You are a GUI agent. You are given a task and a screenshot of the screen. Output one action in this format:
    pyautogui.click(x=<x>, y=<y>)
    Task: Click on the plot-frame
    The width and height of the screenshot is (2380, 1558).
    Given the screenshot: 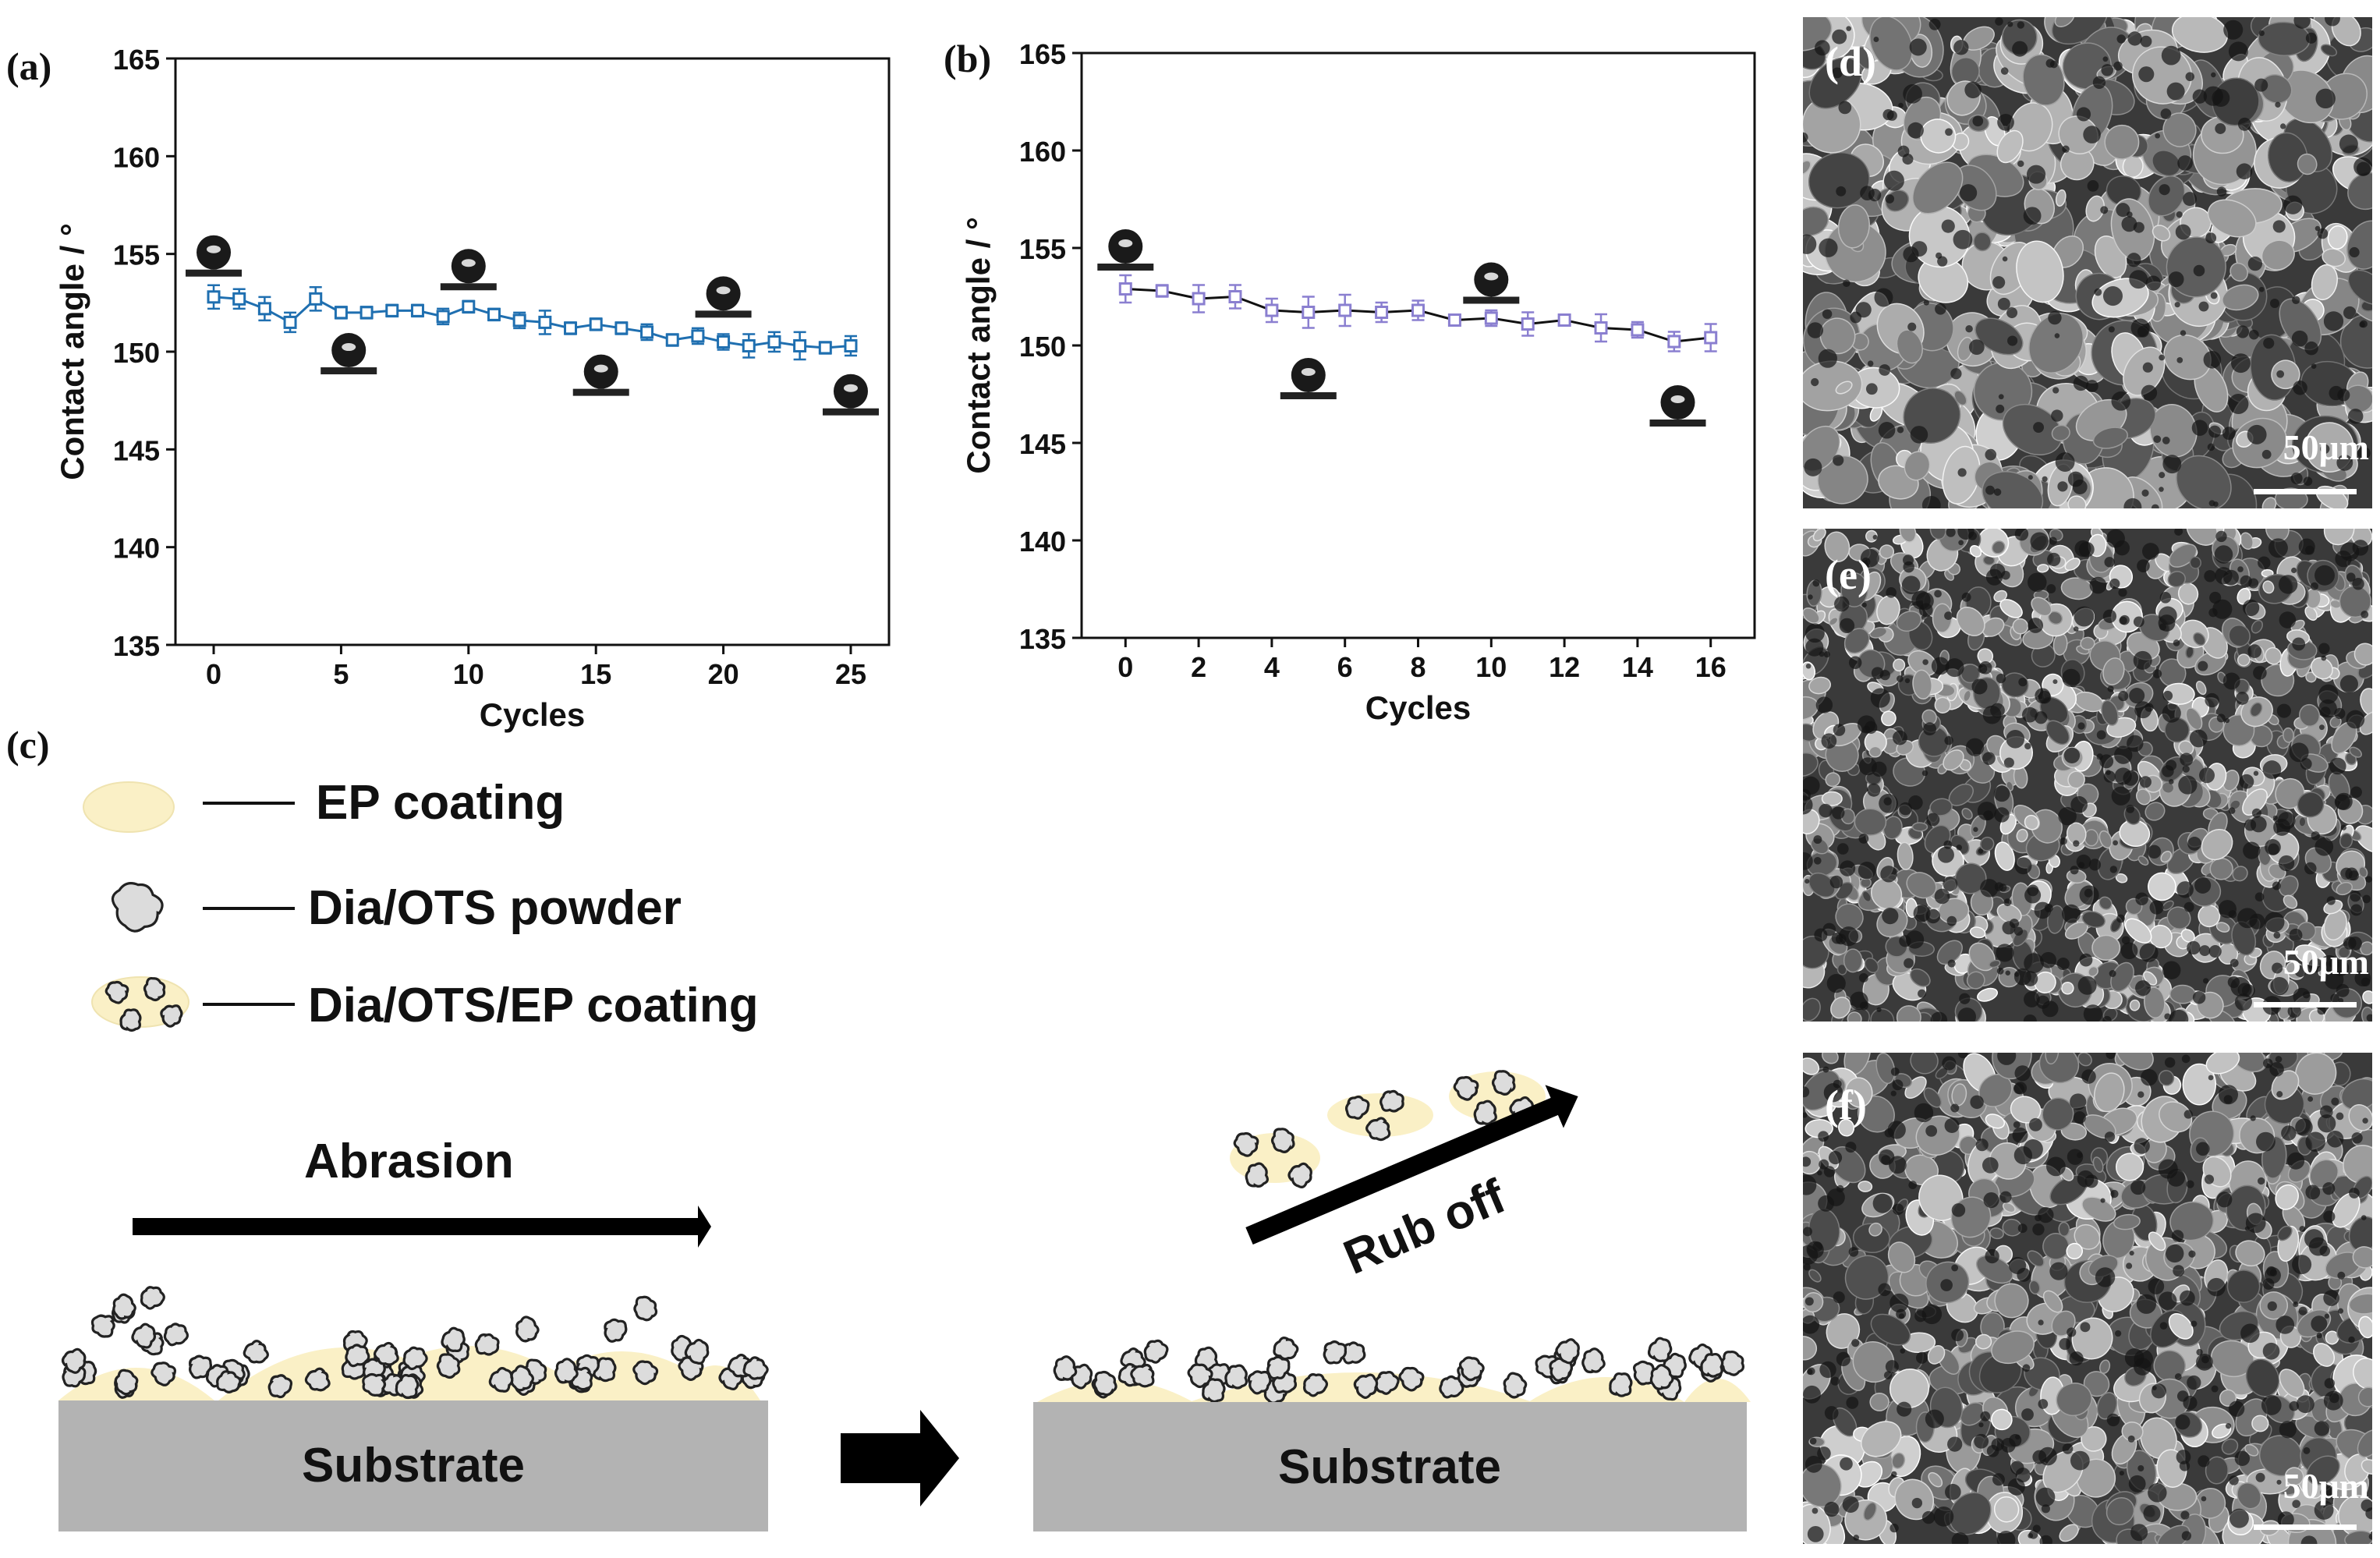 What is the action you would take?
    pyautogui.click(x=1418, y=345)
    